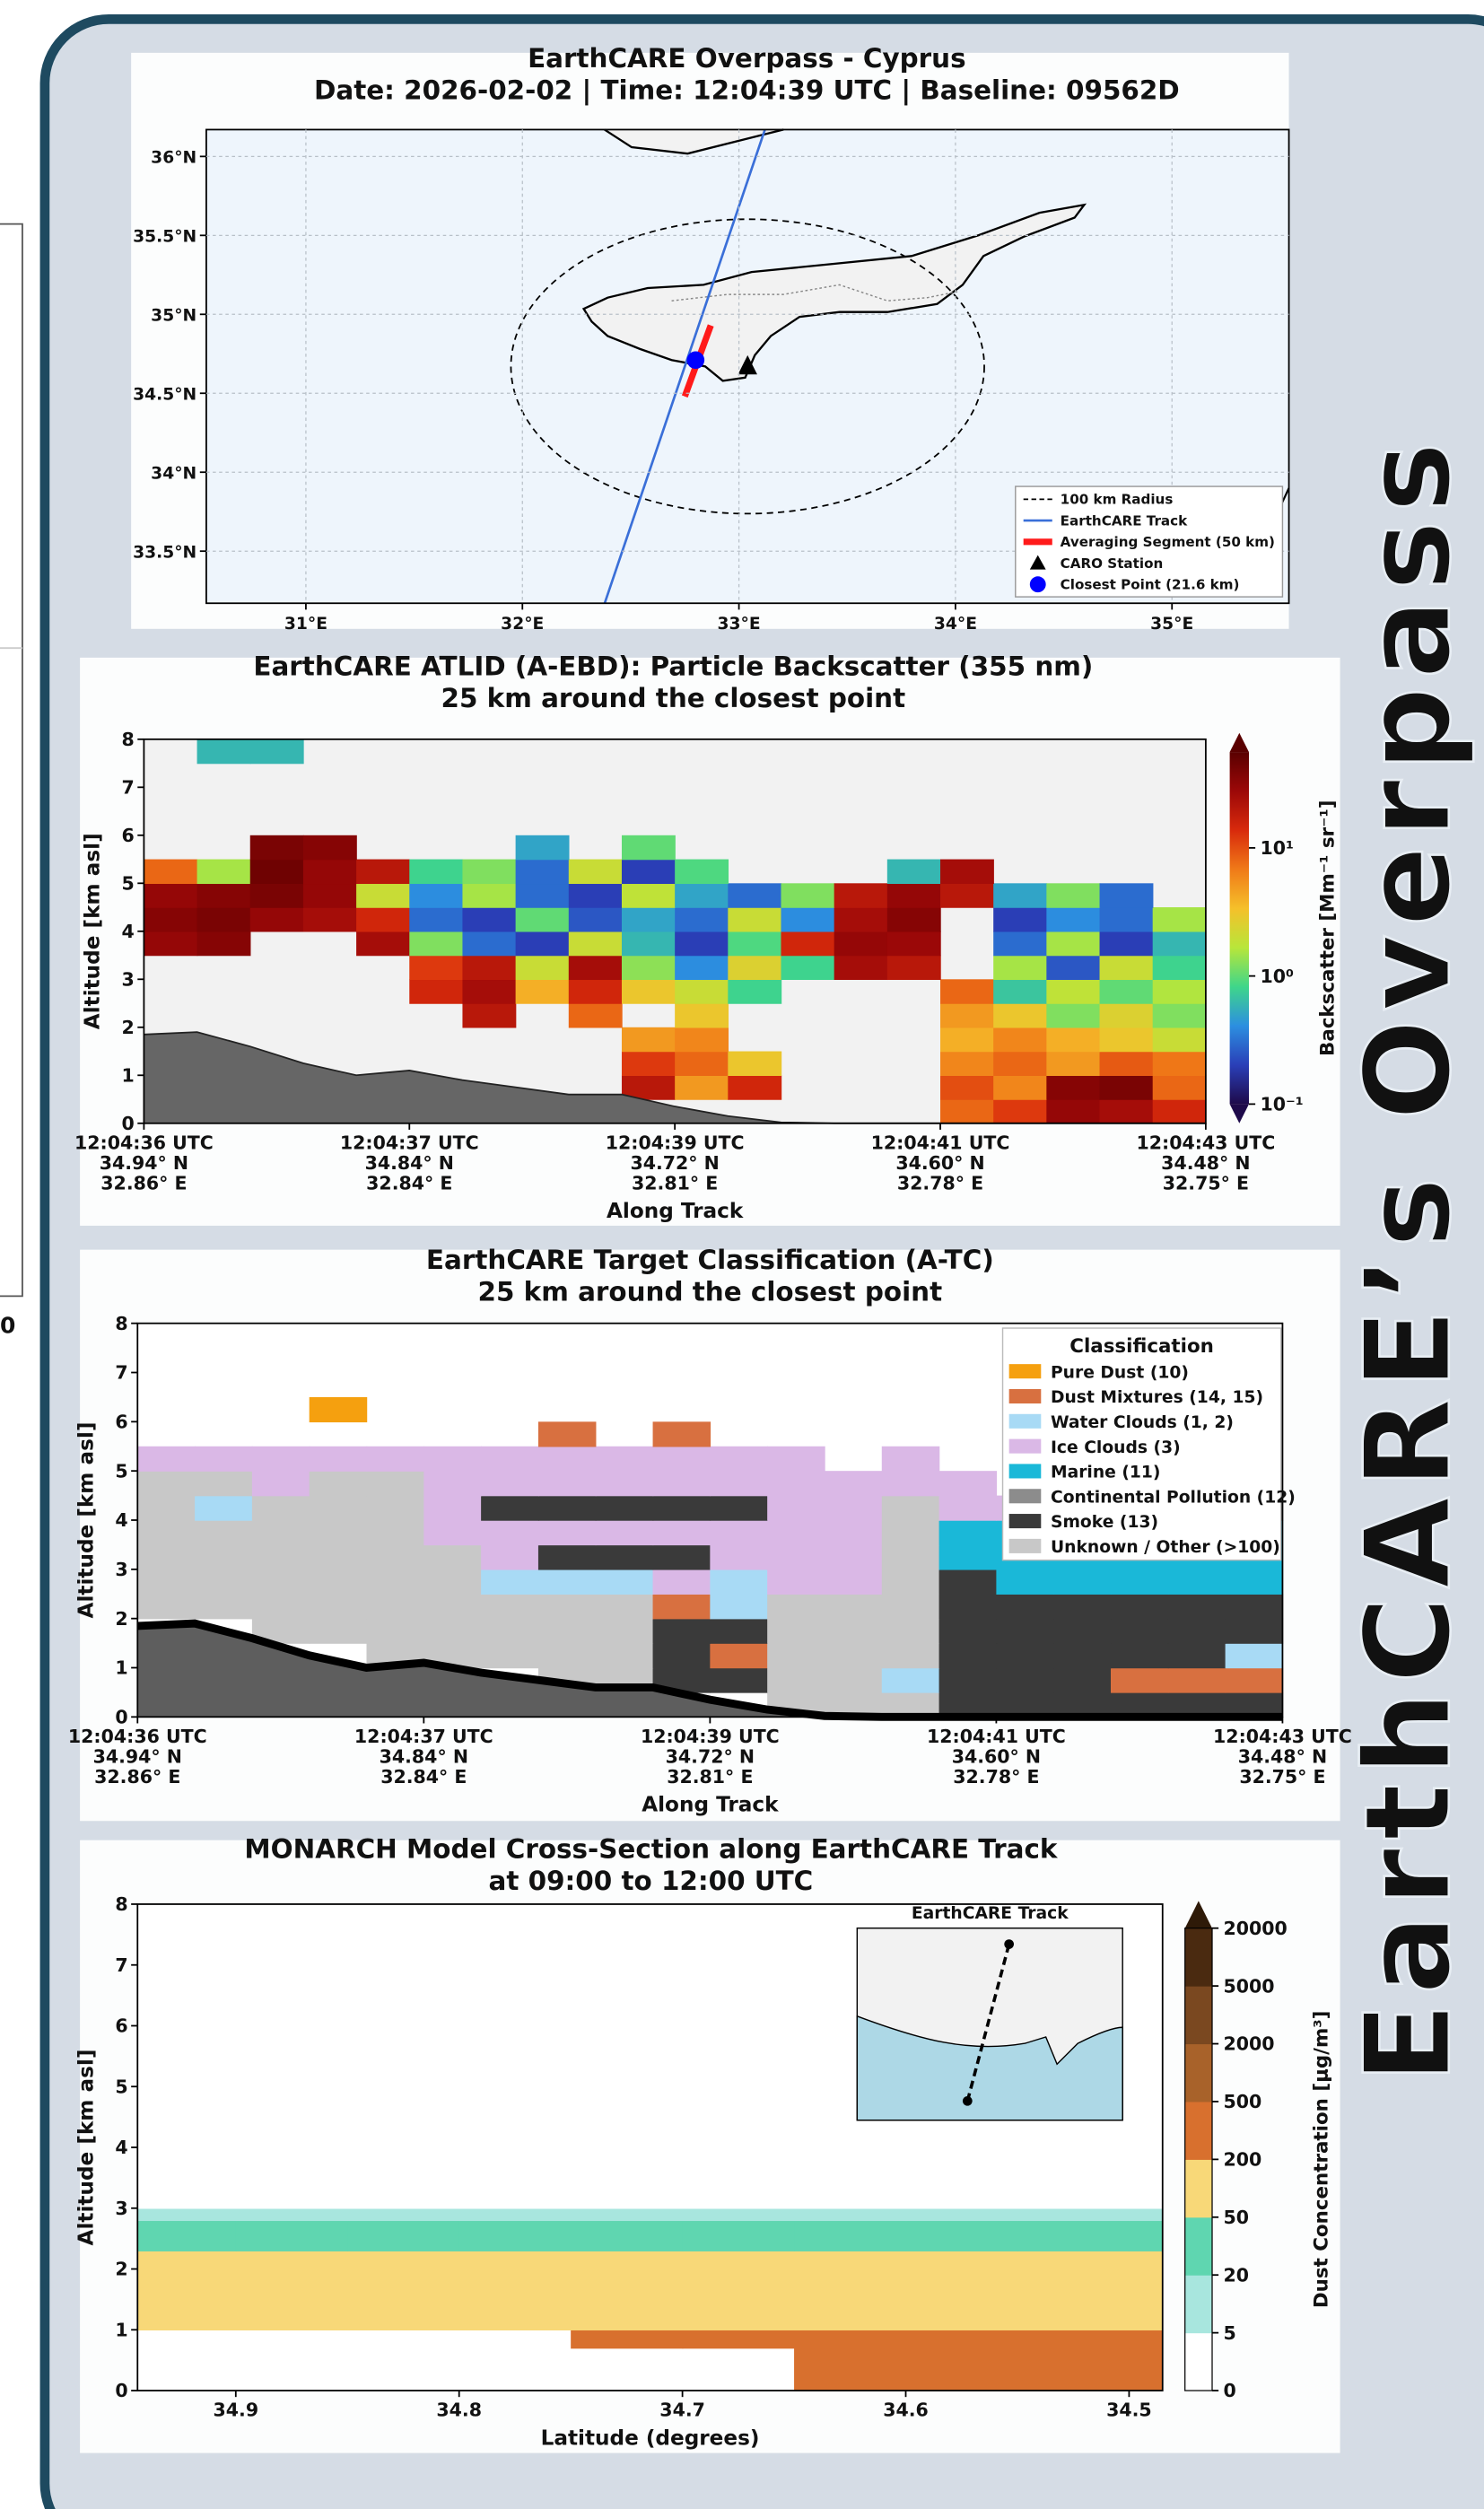 The width and height of the screenshot is (1484, 2509). I want to click on legend-label: Closest Point (21.6 km), so click(1150, 585).